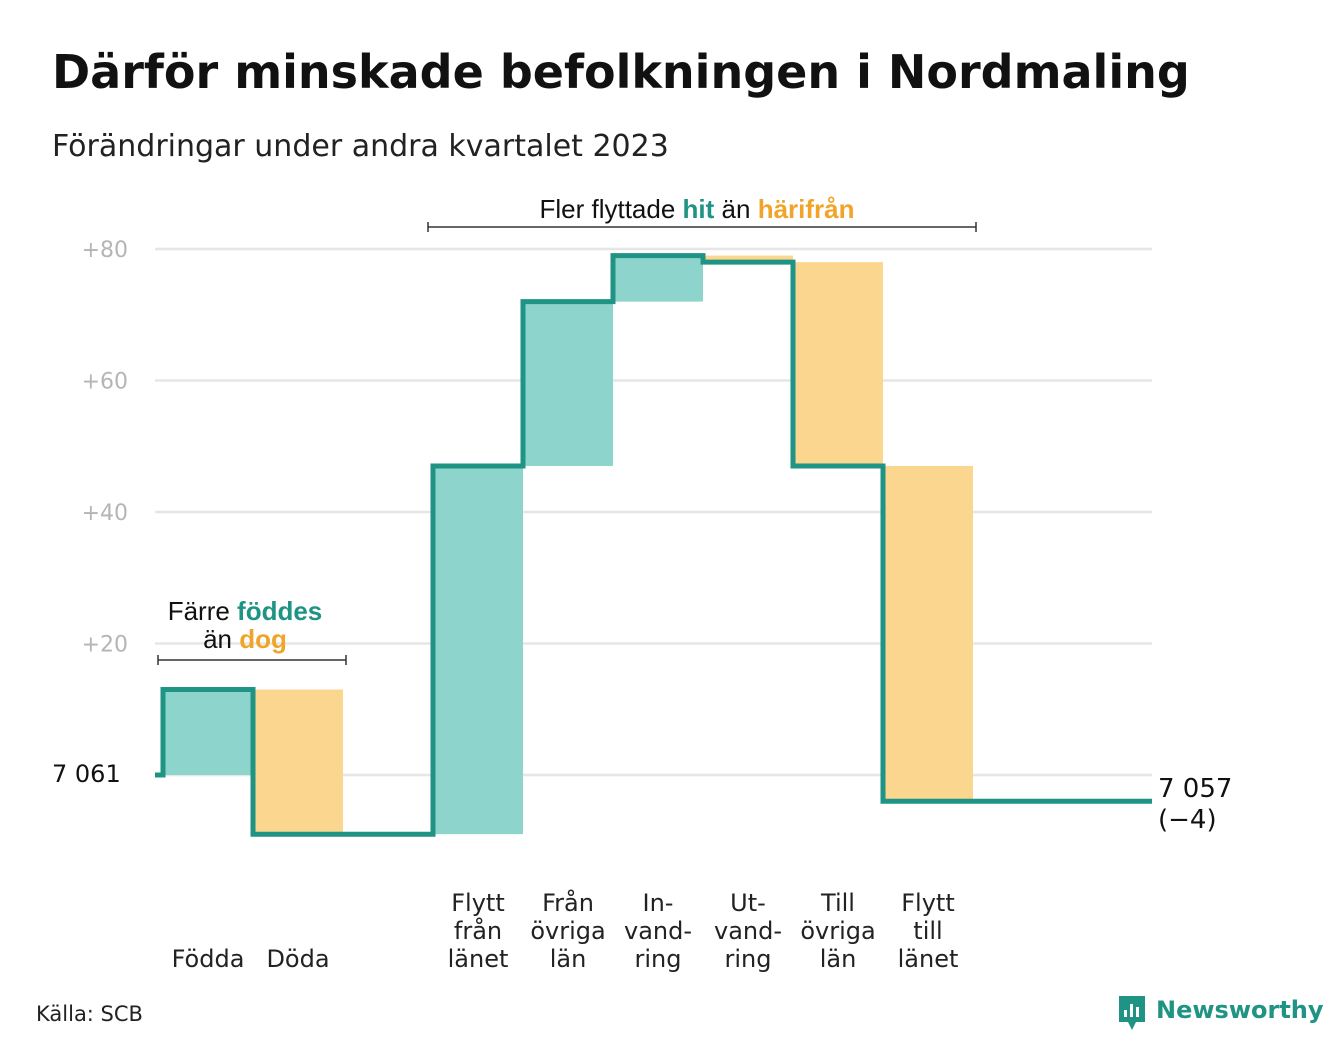 The height and width of the screenshot is (1060, 1340). What do you see at coordinates (360, 146) in the screenshot?
I see `page-subtitle: Förändringar under andra kvartalet 2023` at bounding box center [360, 146].